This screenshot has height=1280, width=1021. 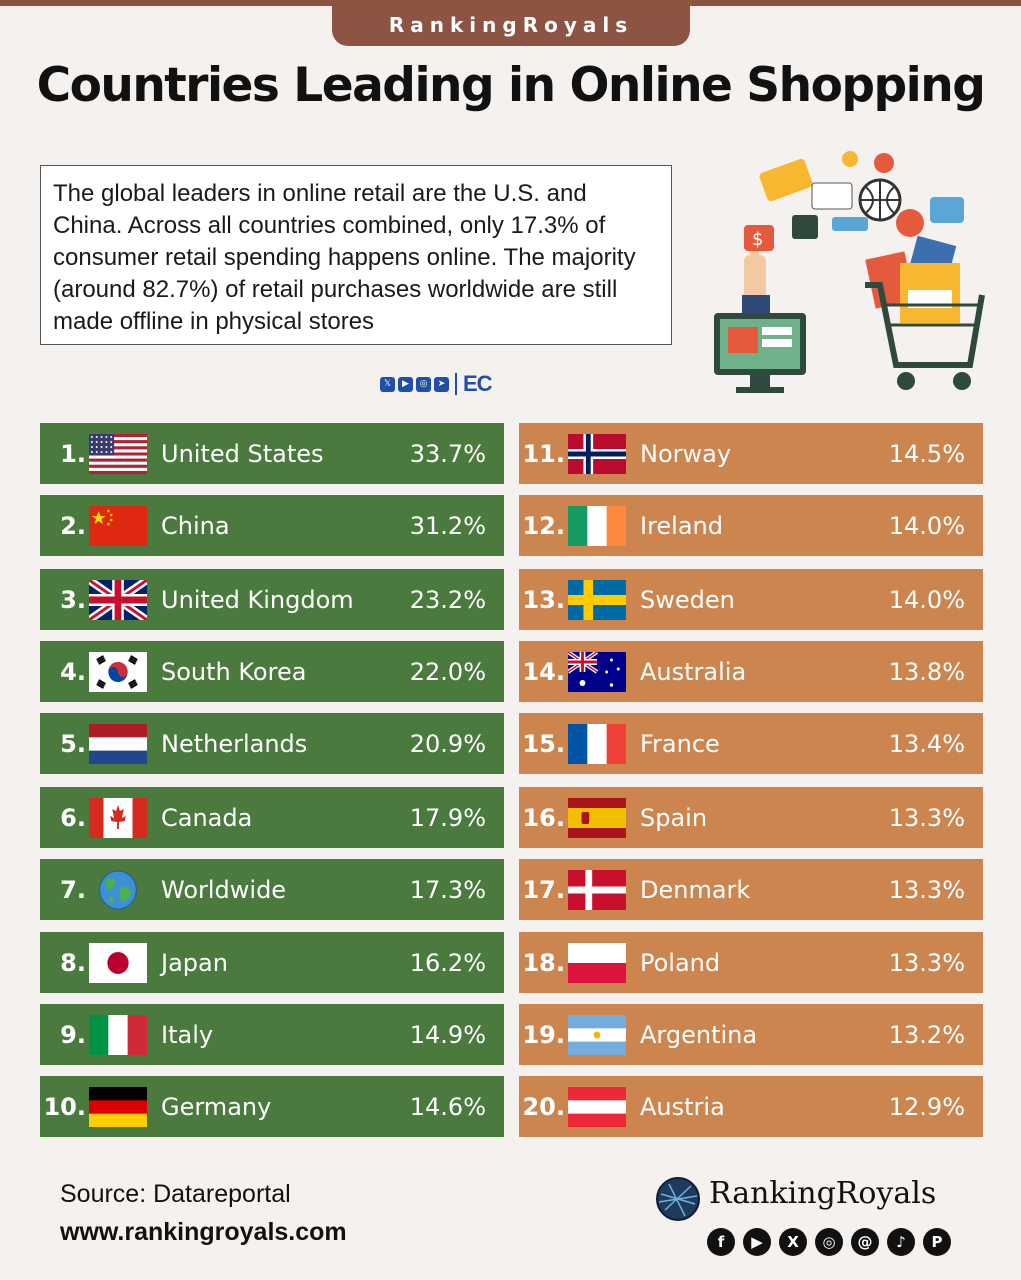 What do you see at coordinates (597, 817) in the screenshot?
I see `spain-flag-icon` at bounding box center [597, 817].